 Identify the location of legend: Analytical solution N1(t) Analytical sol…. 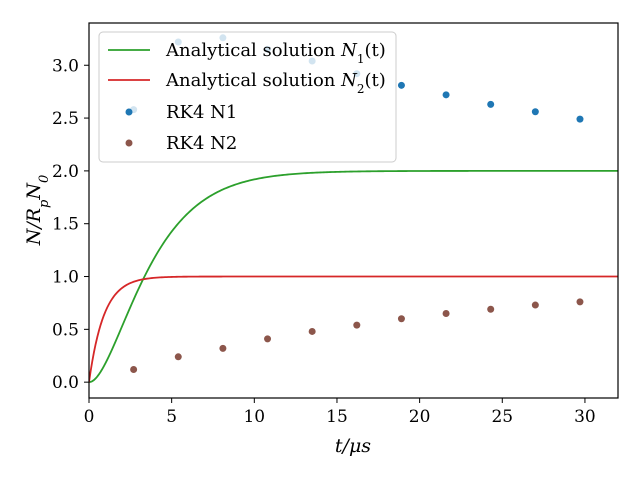
(247, 97).